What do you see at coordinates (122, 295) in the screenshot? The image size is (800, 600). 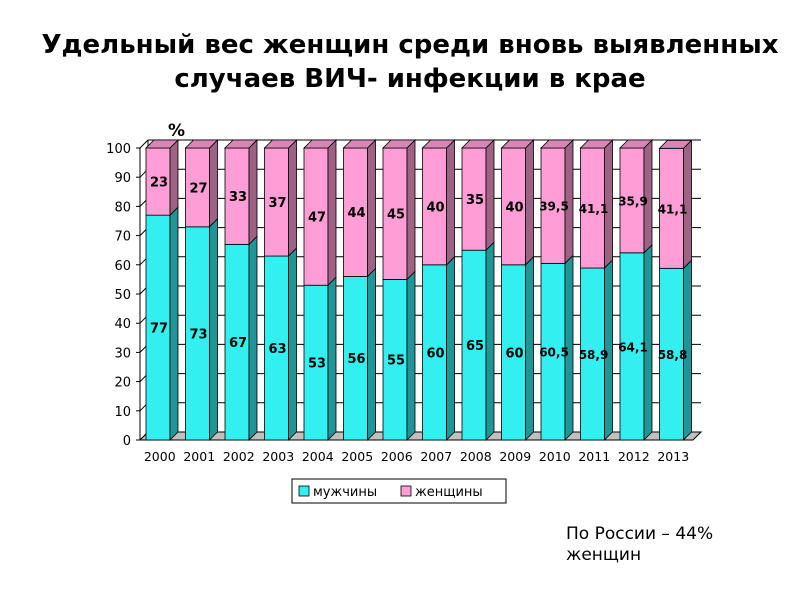 I see `y-tick-label: 50` at bounding box center [122, 295].